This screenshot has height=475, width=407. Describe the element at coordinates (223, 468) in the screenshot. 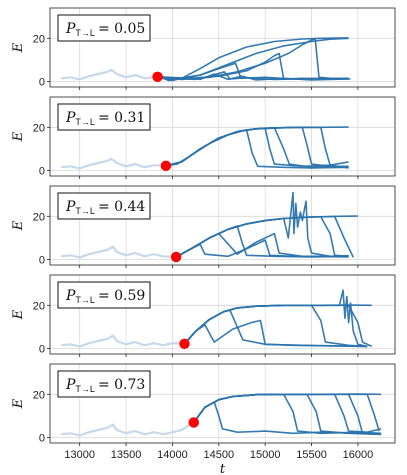

I see `x-axis-label: t` at that location.